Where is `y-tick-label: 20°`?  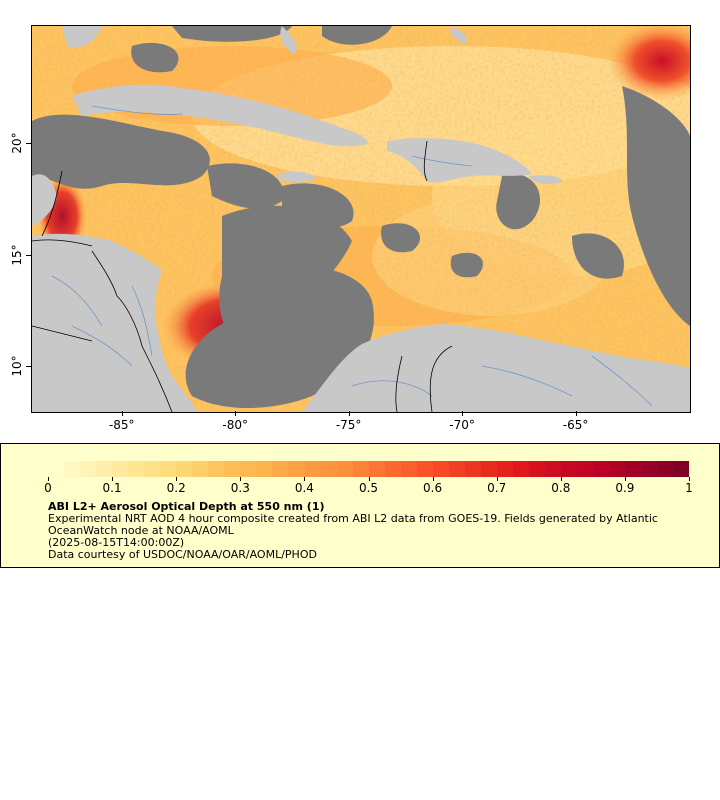
y-tick-label: 20° is located at coordinates (17, 143).